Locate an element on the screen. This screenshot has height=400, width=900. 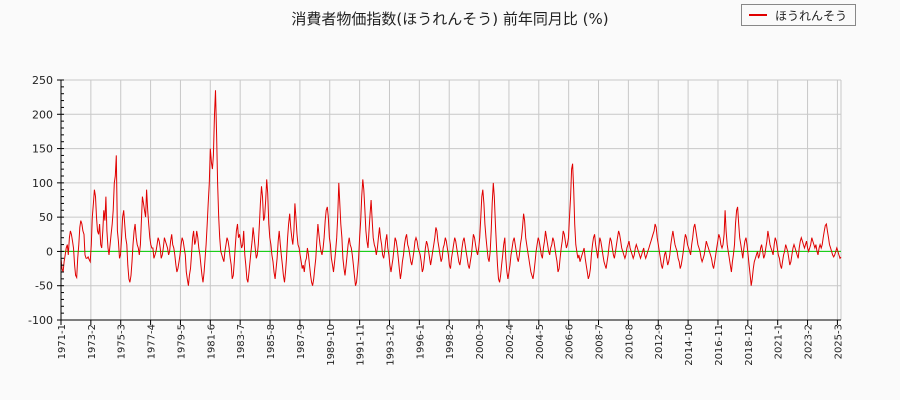
svg-text: 100 is located at coordinates (42, 183).